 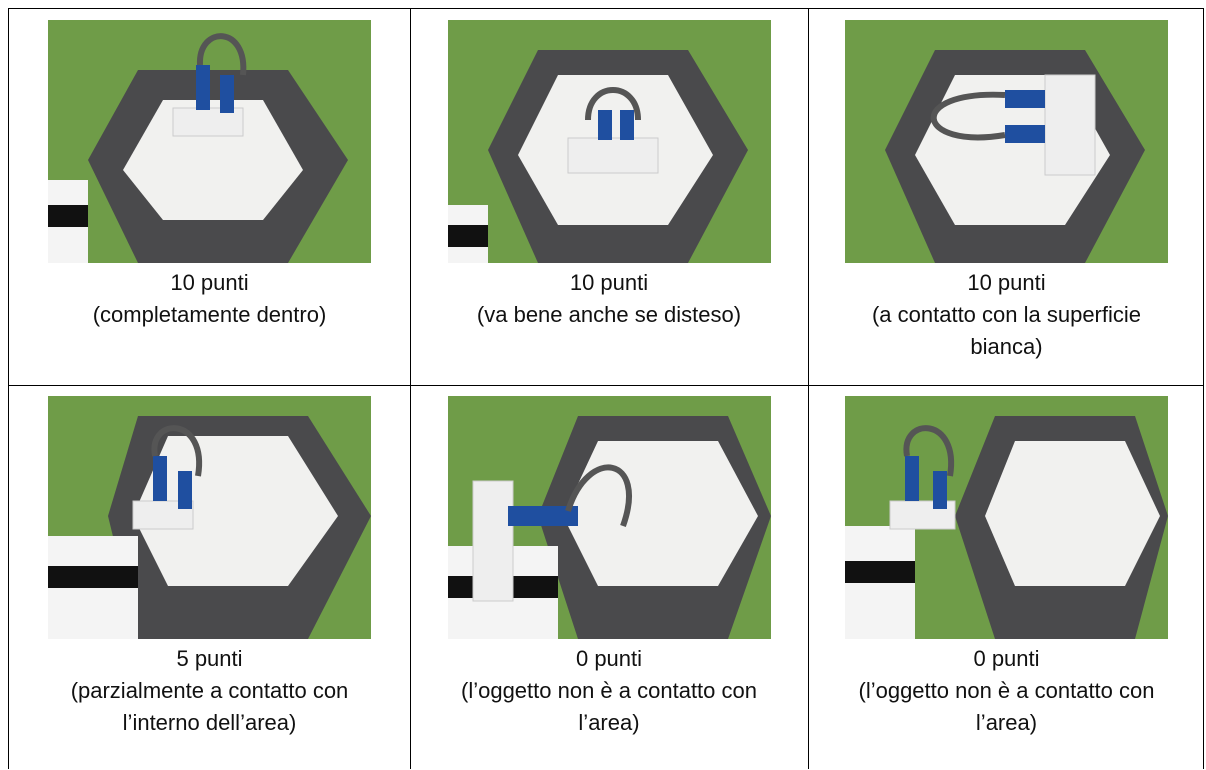 I want to click on note-line: l’interno dell’area), so click(x=209, y=722).